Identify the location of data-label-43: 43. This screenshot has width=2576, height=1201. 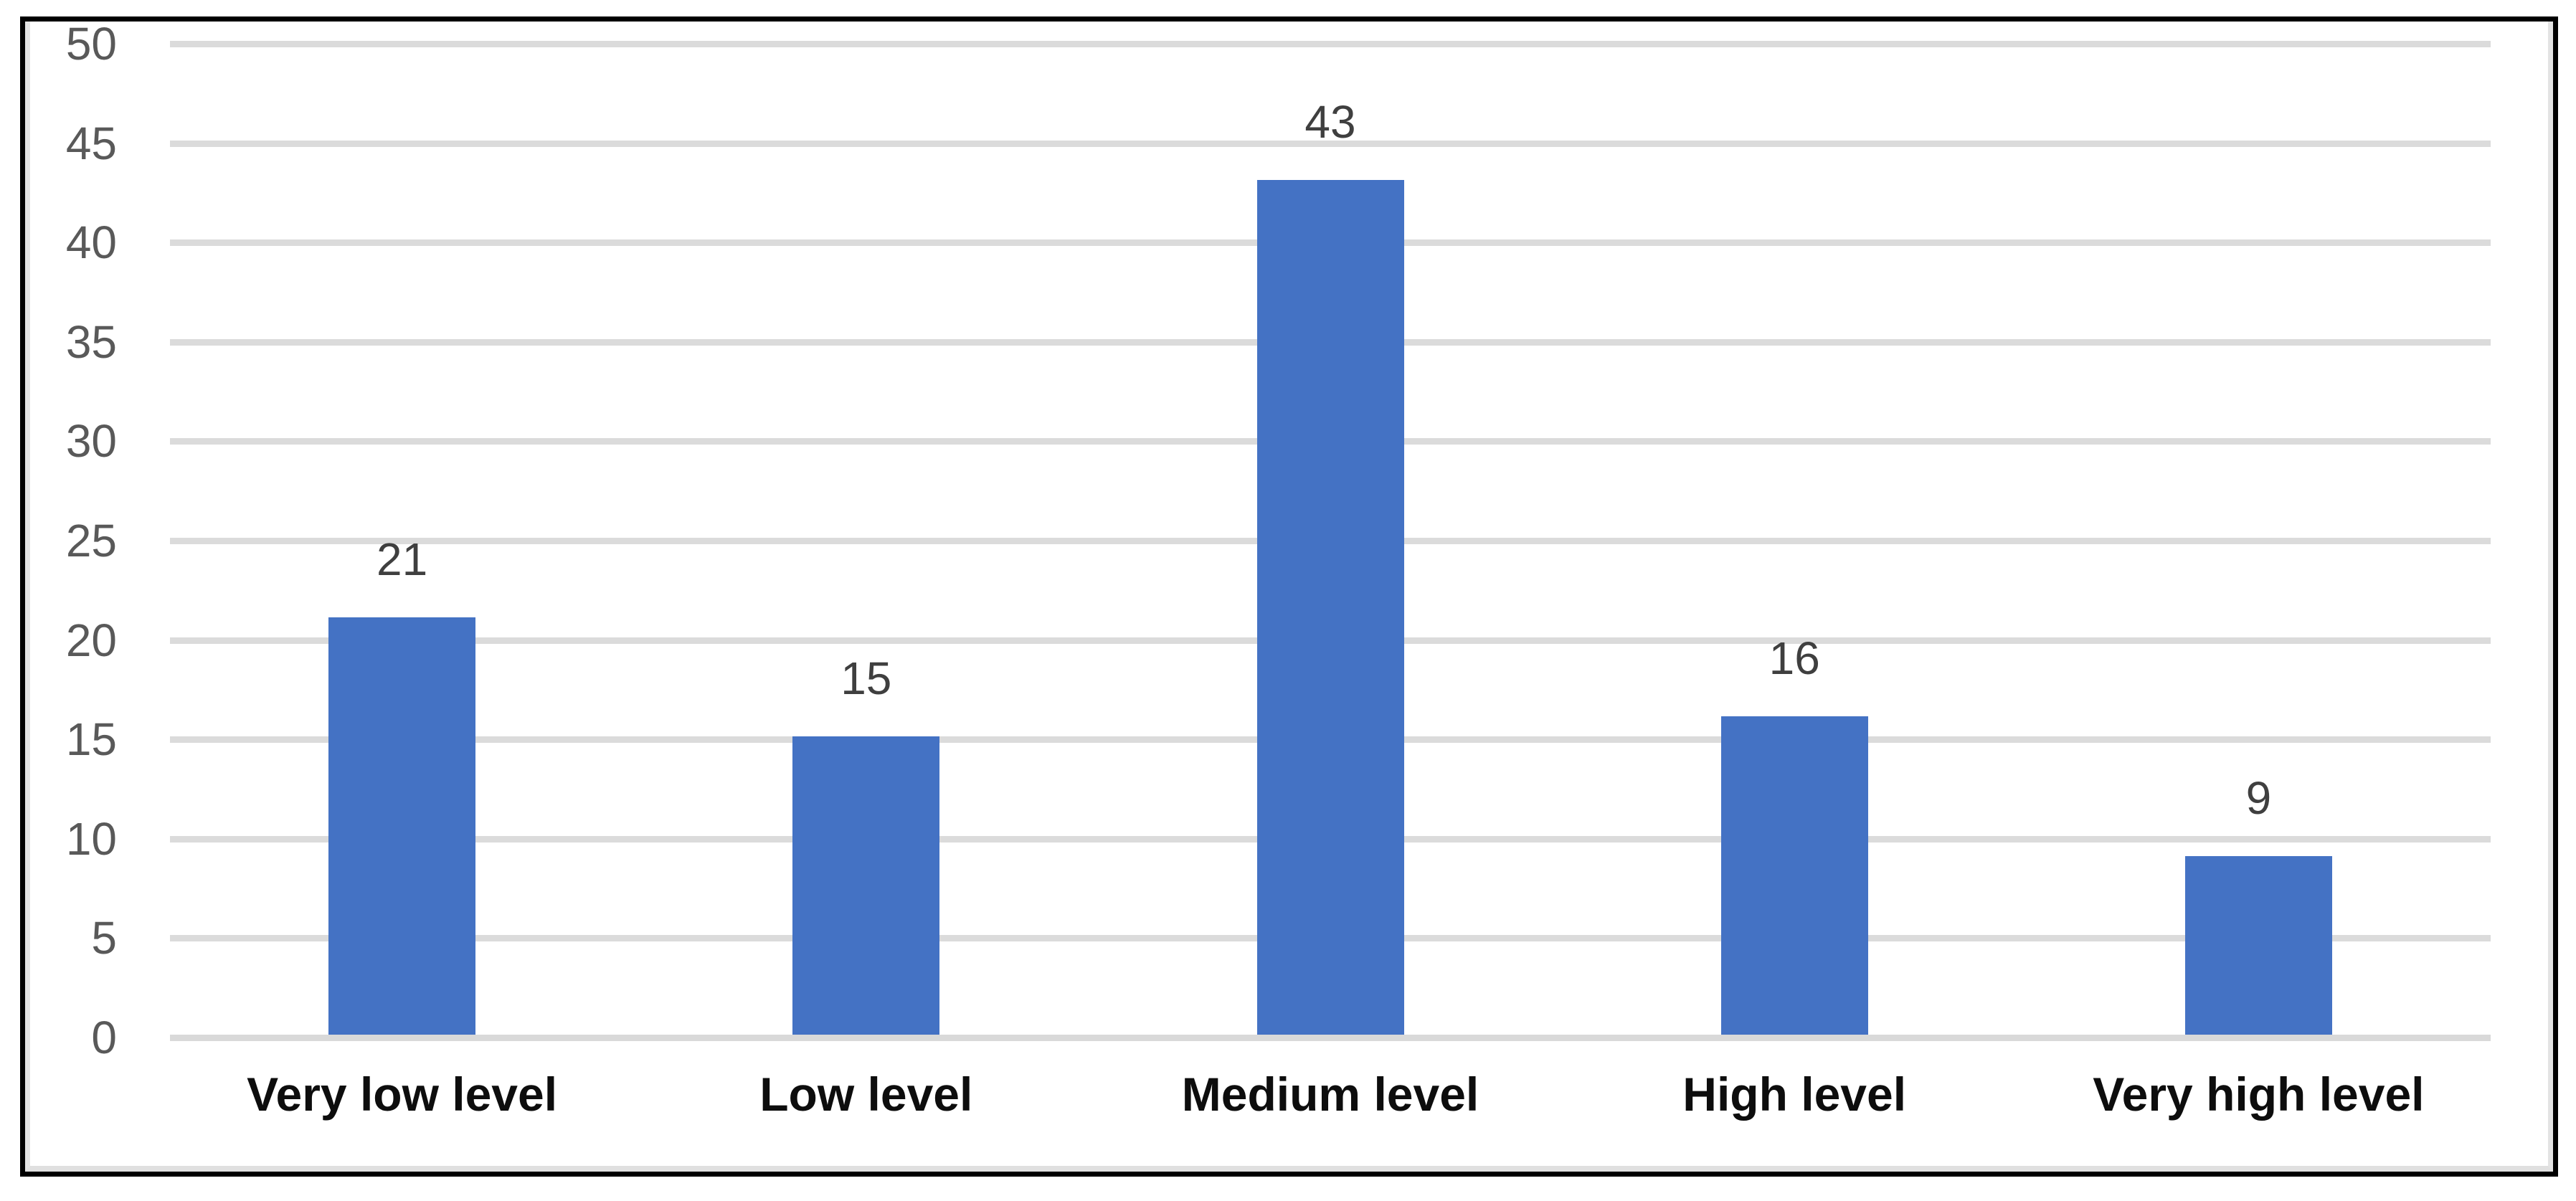
(1330, 122).